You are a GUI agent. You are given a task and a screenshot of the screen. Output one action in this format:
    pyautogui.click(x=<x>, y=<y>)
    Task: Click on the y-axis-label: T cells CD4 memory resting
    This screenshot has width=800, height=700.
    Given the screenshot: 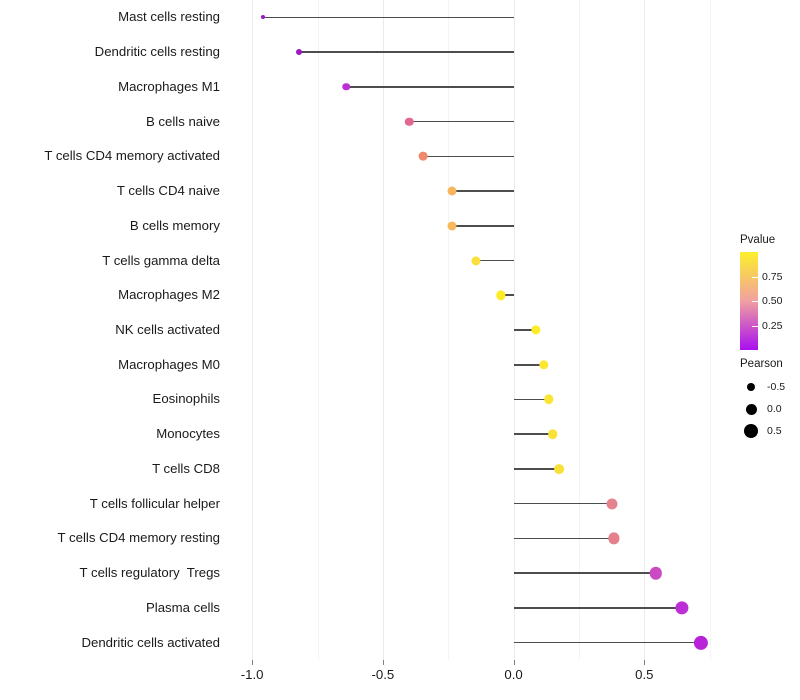 What is the action you would take?
    pyautogui.click(x=138, y=538)
    